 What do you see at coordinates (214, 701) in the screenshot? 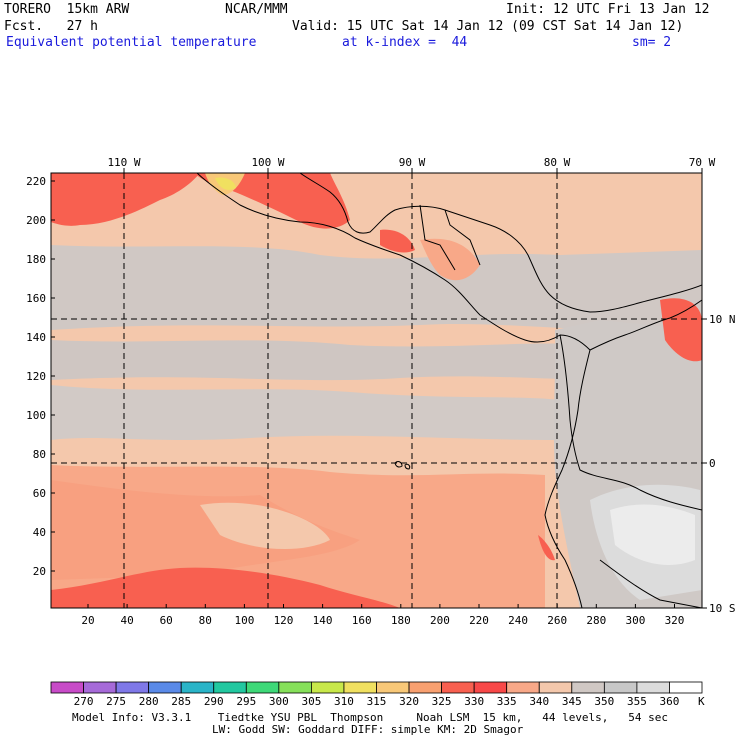
I see `colorbar-label: 290` at bounding box center [214, 701].